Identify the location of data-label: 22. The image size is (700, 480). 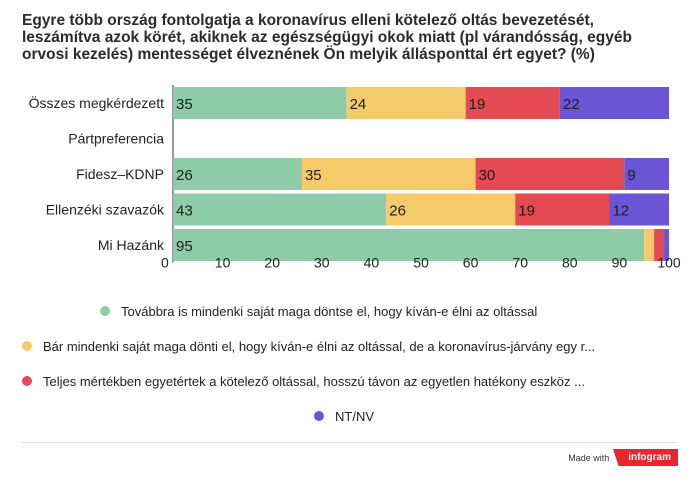
(571, 104).